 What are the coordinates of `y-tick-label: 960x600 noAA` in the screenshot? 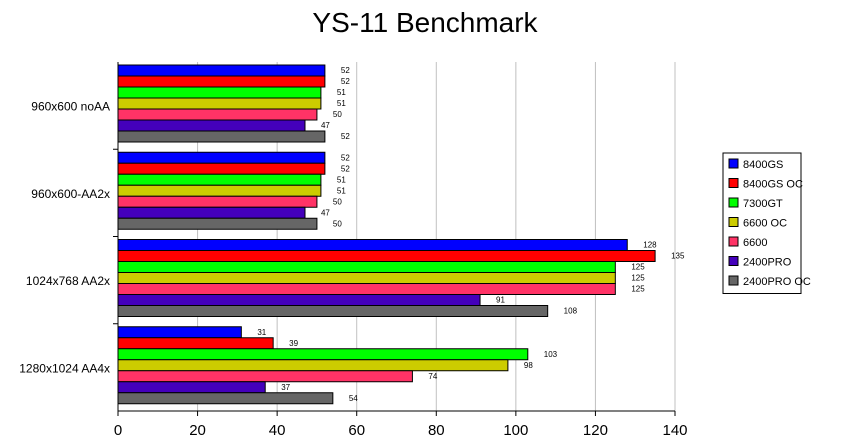 It's located at (70, 107).